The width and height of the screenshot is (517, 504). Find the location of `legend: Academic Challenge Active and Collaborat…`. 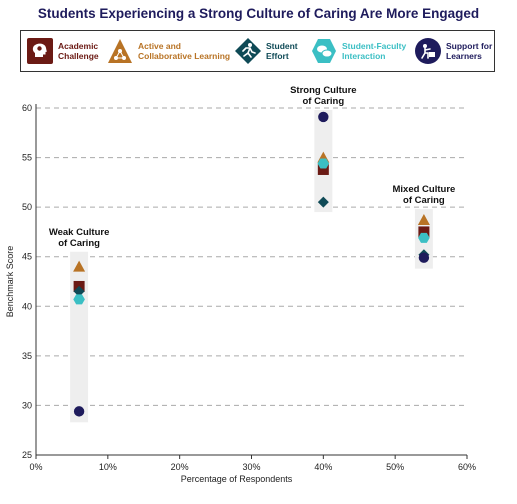

legend: Academic Challenge Active and Collaborat… is located at coordinates (257, 51).